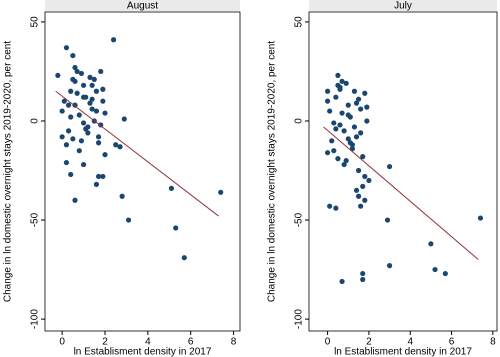 The width and height of the screenshot is (500, 357). I want to click on fit-line, so click(137, 153).